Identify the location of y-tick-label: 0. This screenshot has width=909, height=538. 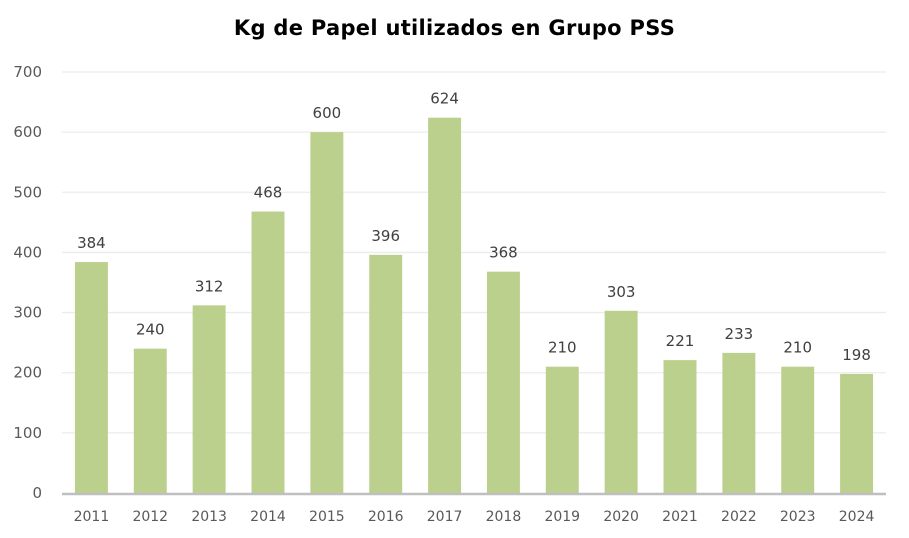
(37, 493).